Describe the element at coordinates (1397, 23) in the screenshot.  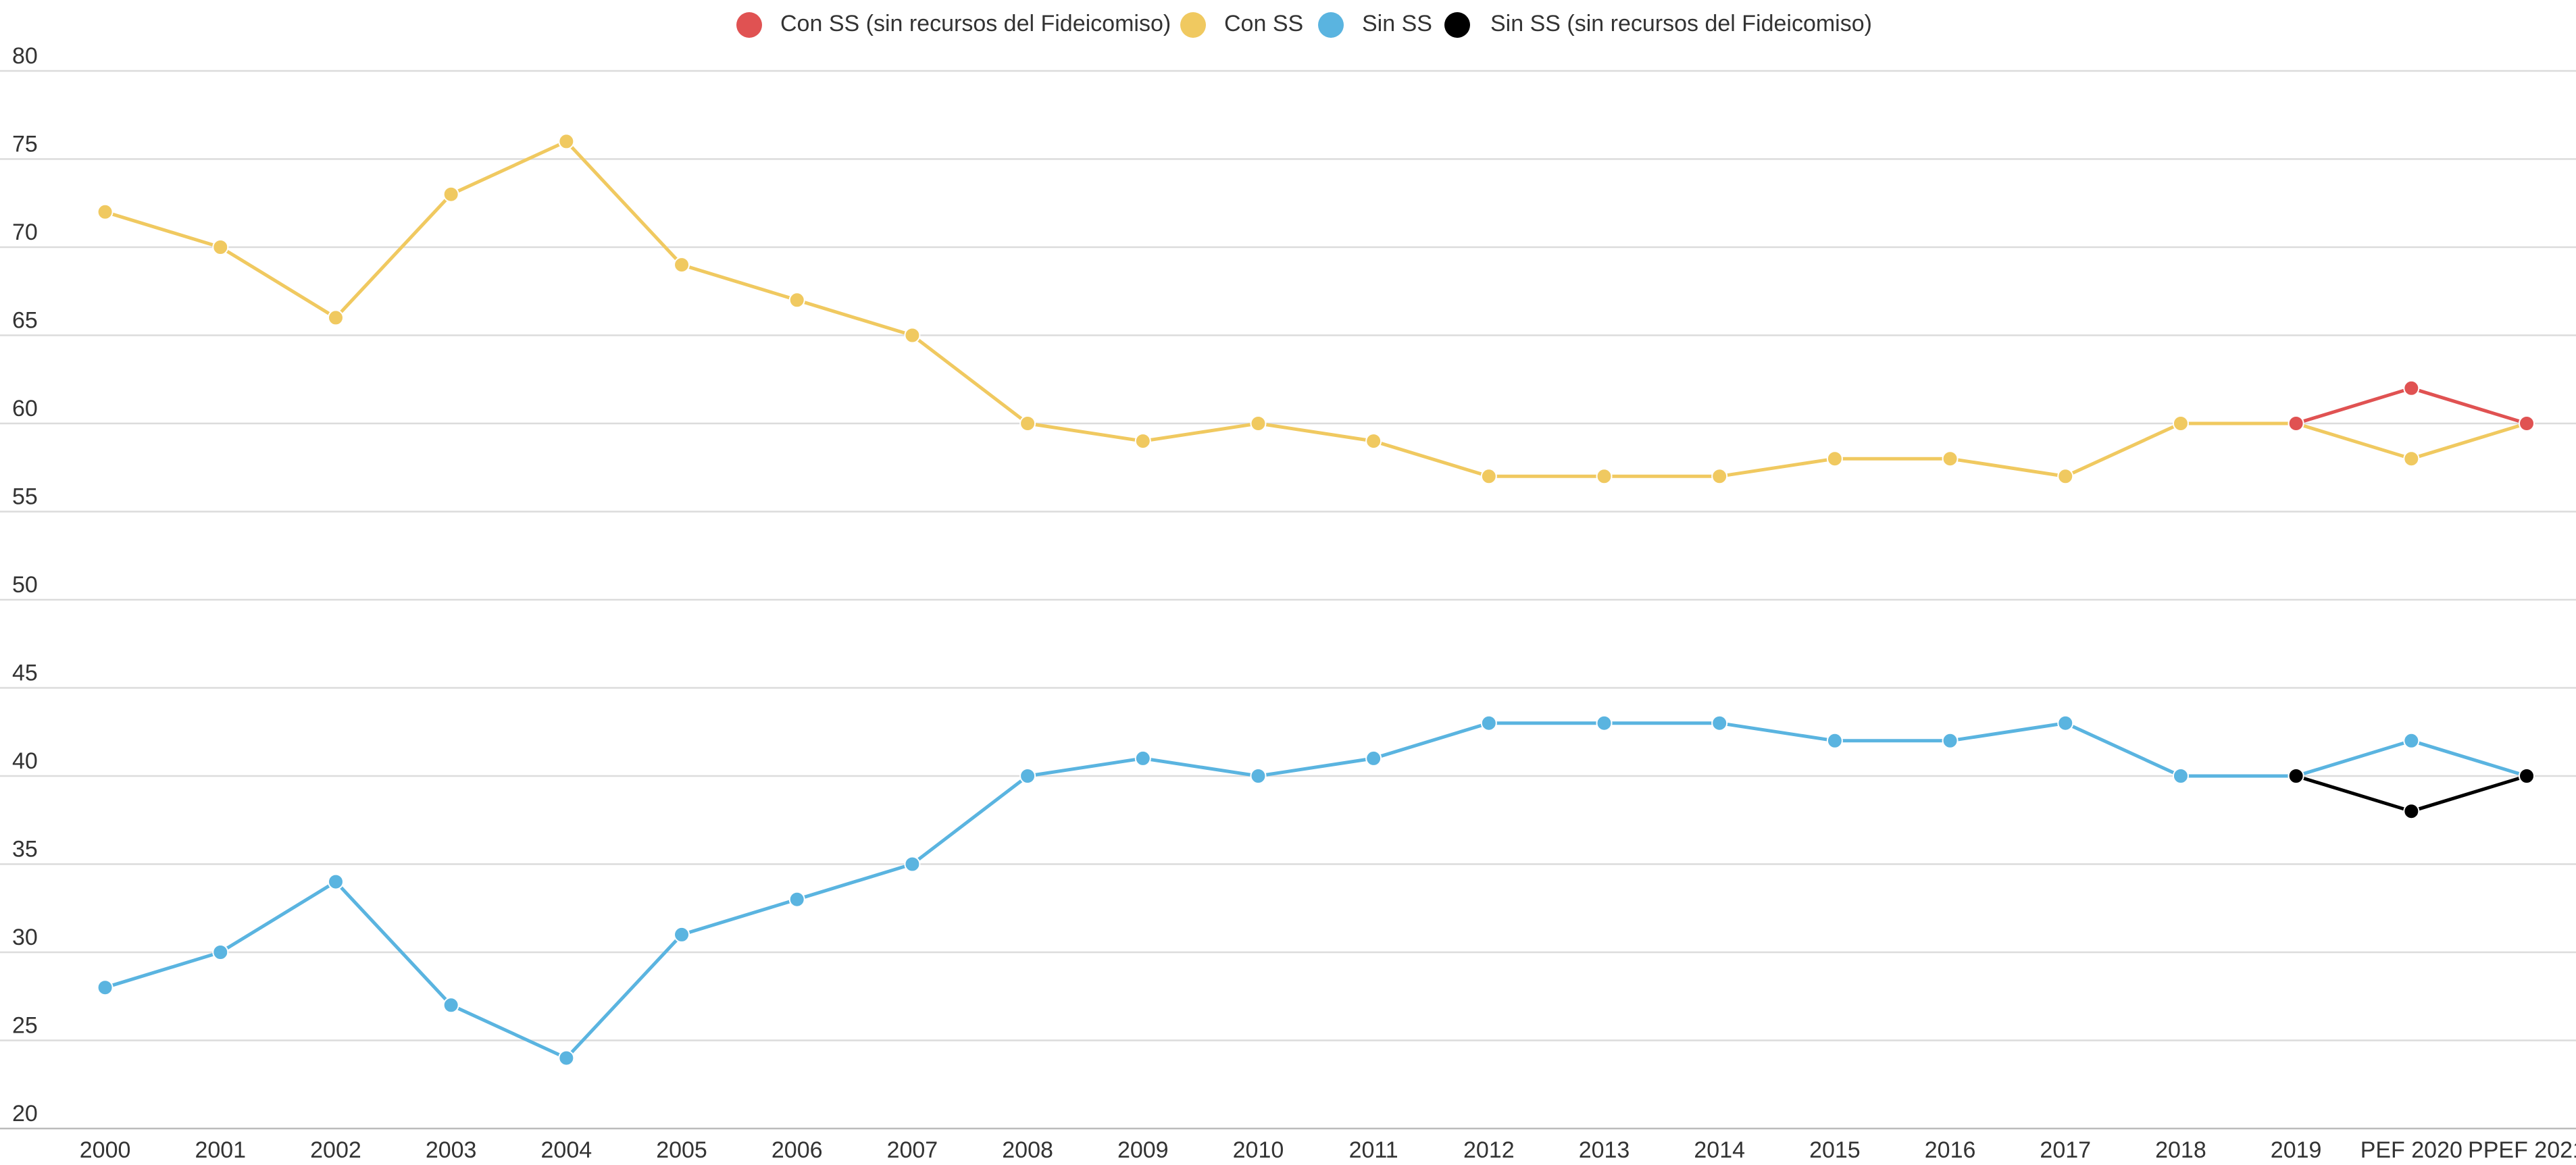
I see `legend-label: Sin SS` at that location.